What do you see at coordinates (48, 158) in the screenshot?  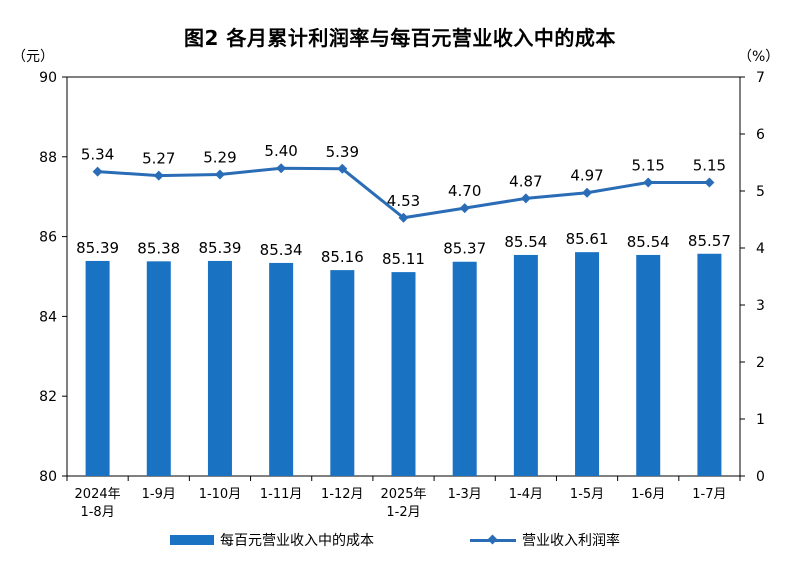 I see `left-axis-tick-label: 88` at bounding box center [48, 158].